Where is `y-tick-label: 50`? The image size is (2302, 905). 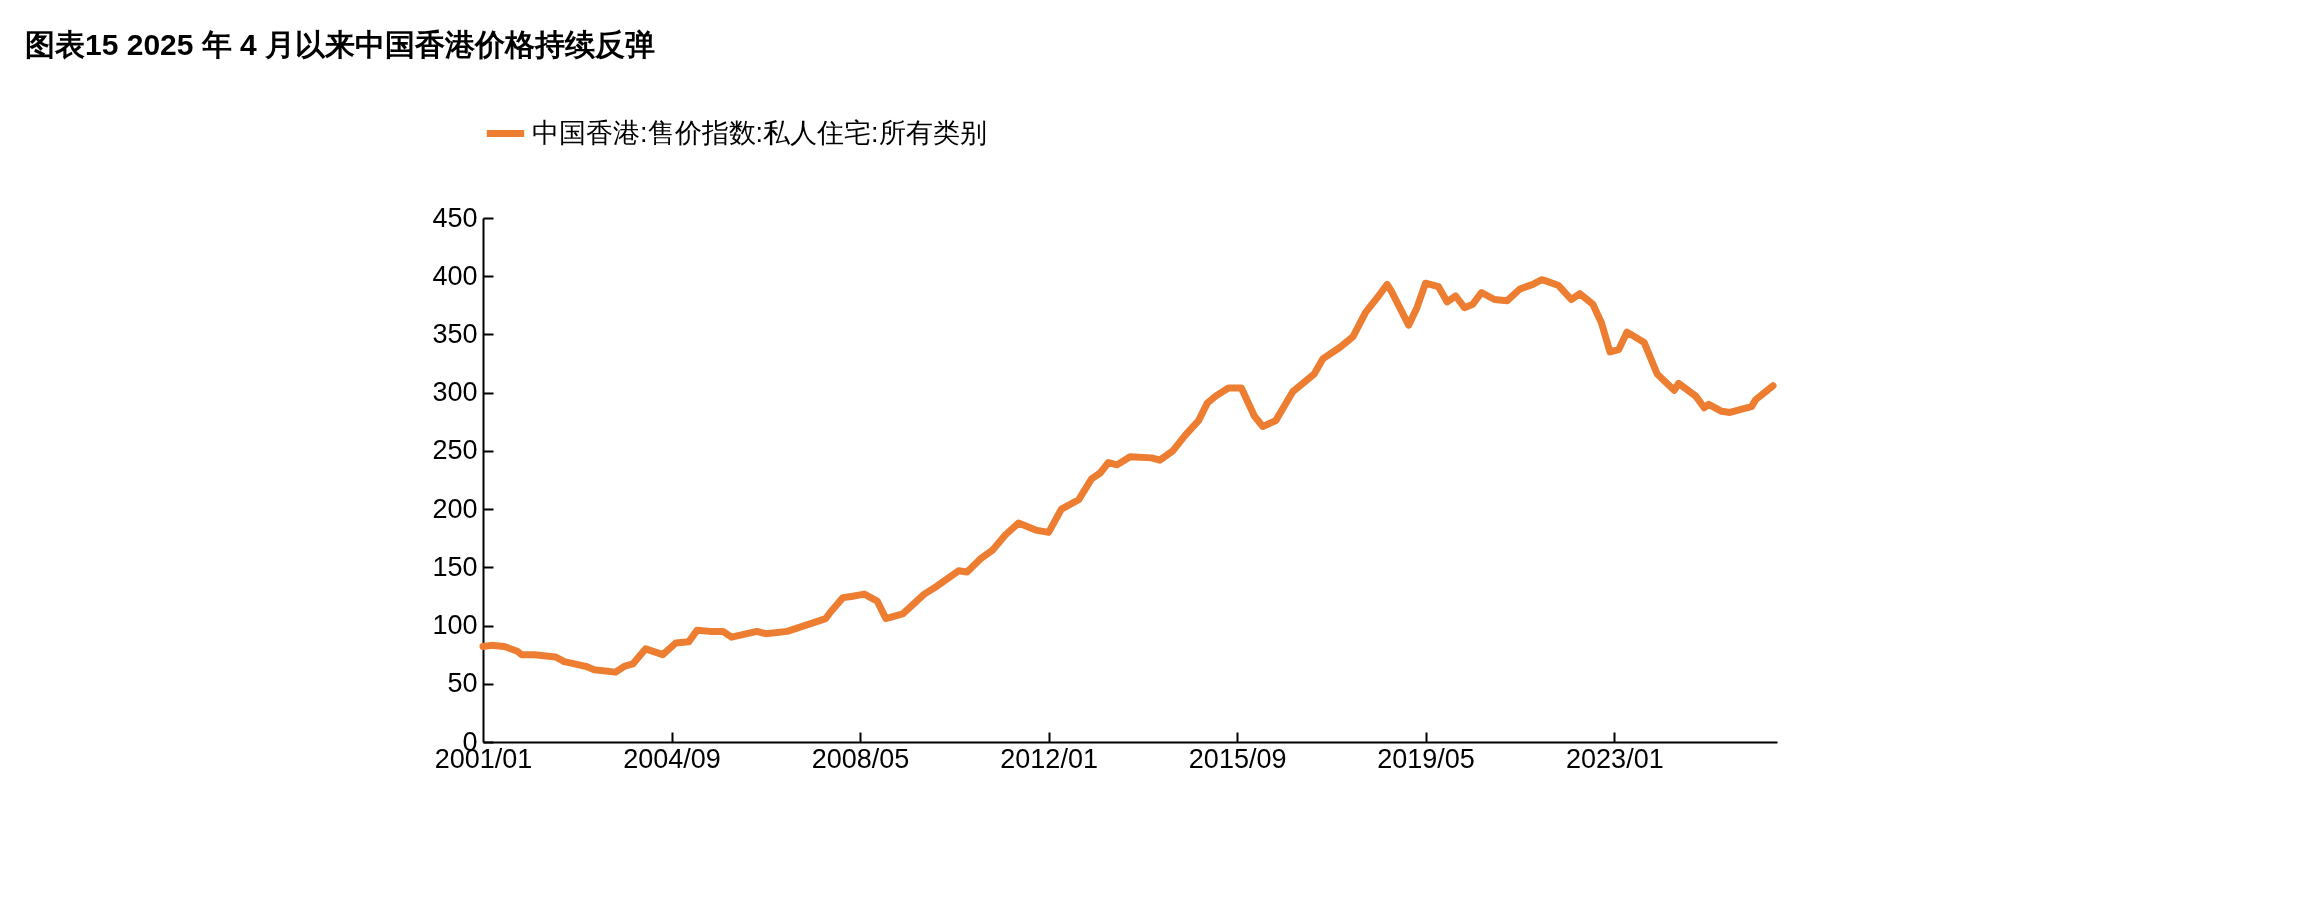 y-tick-label: 50 is located at coordinates (462, 683).